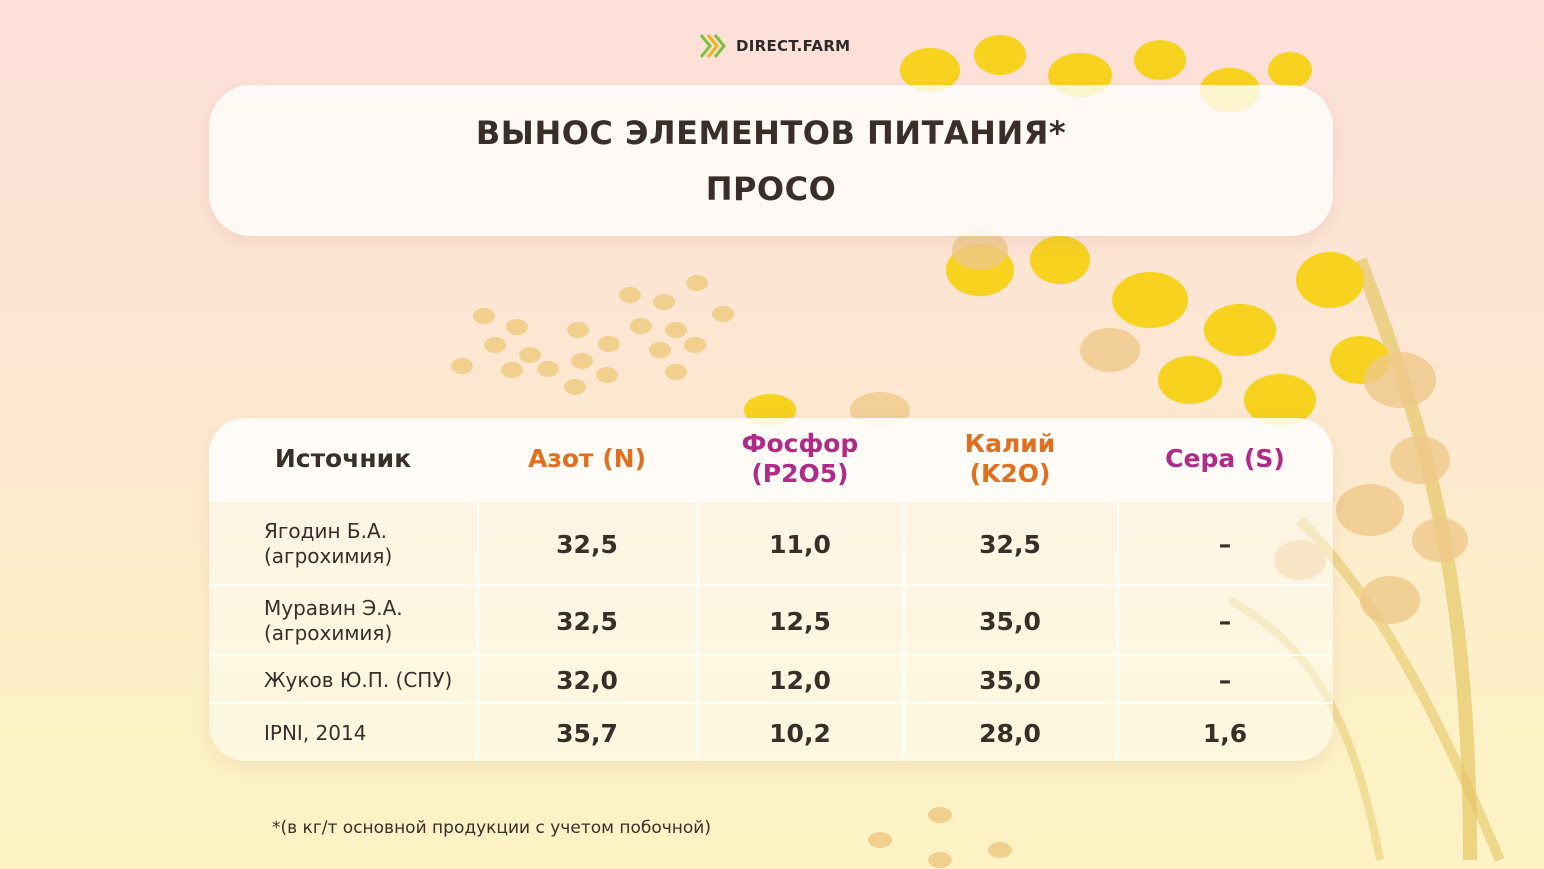  I want to click on cell-phosphorus: 12,5, so click(800, 621).